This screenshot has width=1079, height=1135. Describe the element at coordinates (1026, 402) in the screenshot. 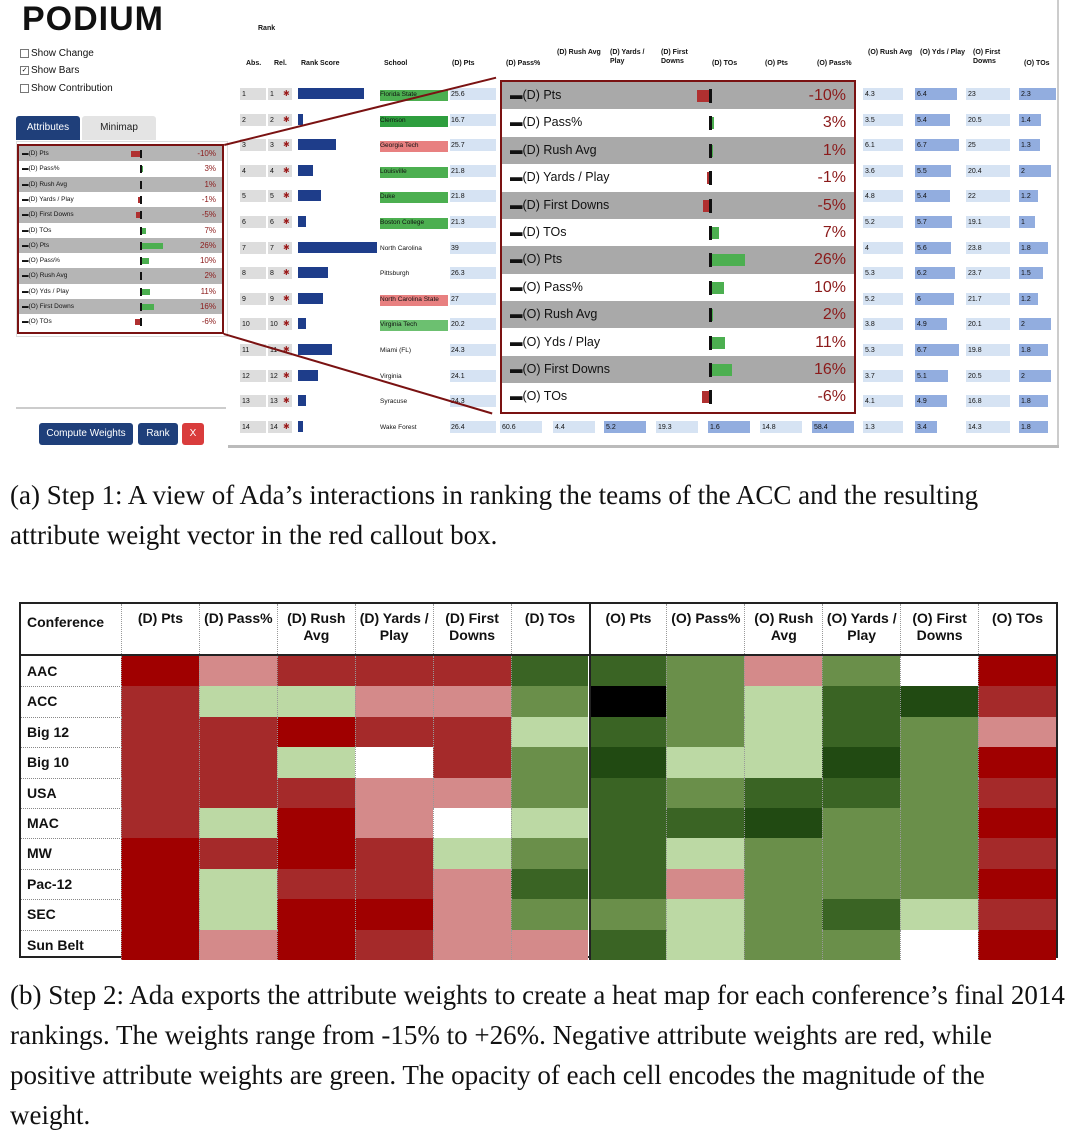

I see `otos-value: 1.8` at that location.